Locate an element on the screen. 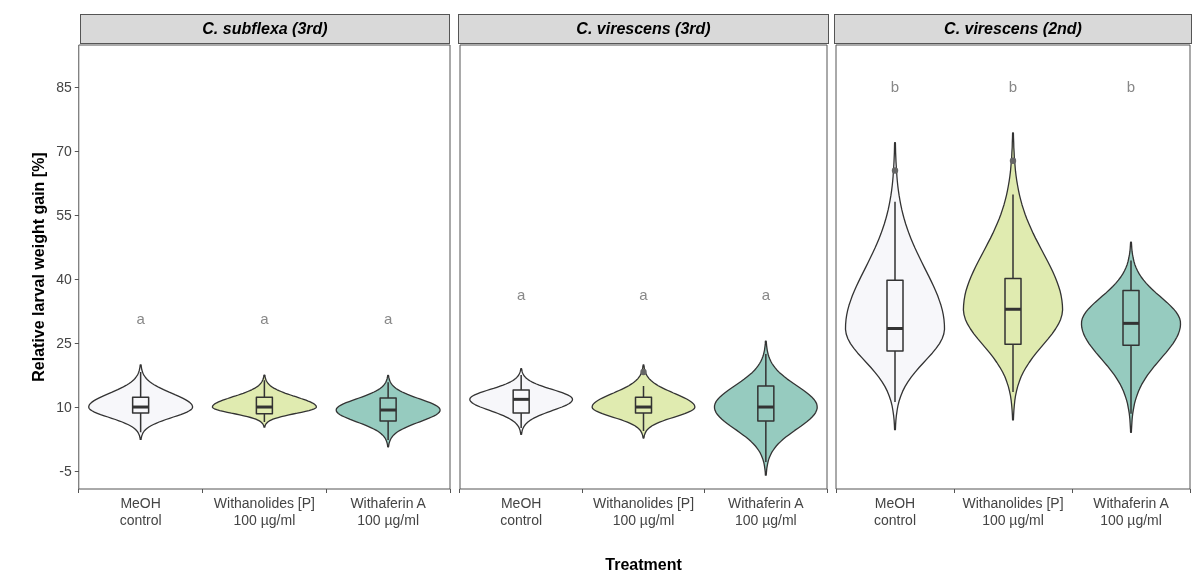 The image size is (1195, 576). y-tick-label: 55 is located at coordinates (64, 214).